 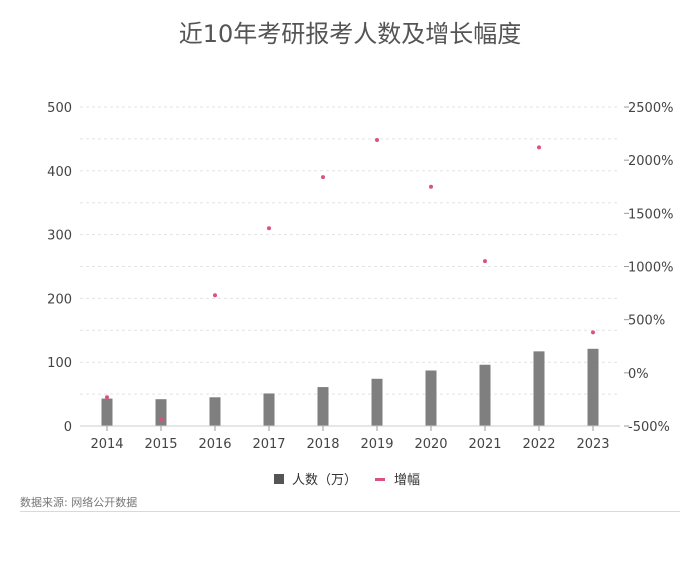 What do you see at coordinates (380, 479) in the screenshot?
I see `legend-swatch-growth` at bounding box center [380, 479].